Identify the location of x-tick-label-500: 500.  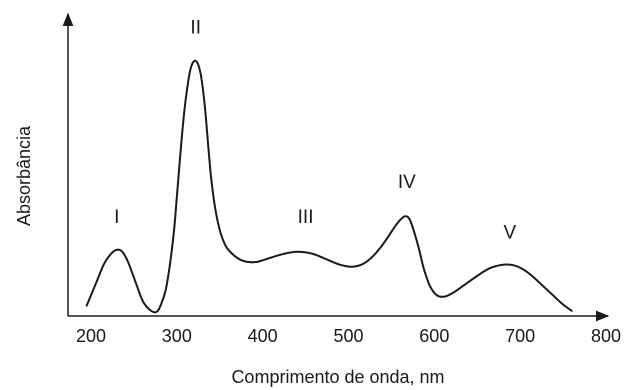
(348, 336).